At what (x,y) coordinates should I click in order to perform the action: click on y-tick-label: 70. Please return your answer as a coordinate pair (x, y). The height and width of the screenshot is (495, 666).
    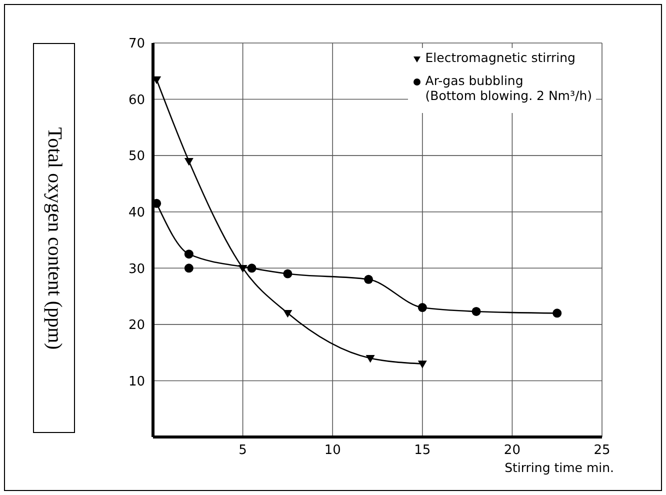
    Looking at the image, I should click on (136, 44).